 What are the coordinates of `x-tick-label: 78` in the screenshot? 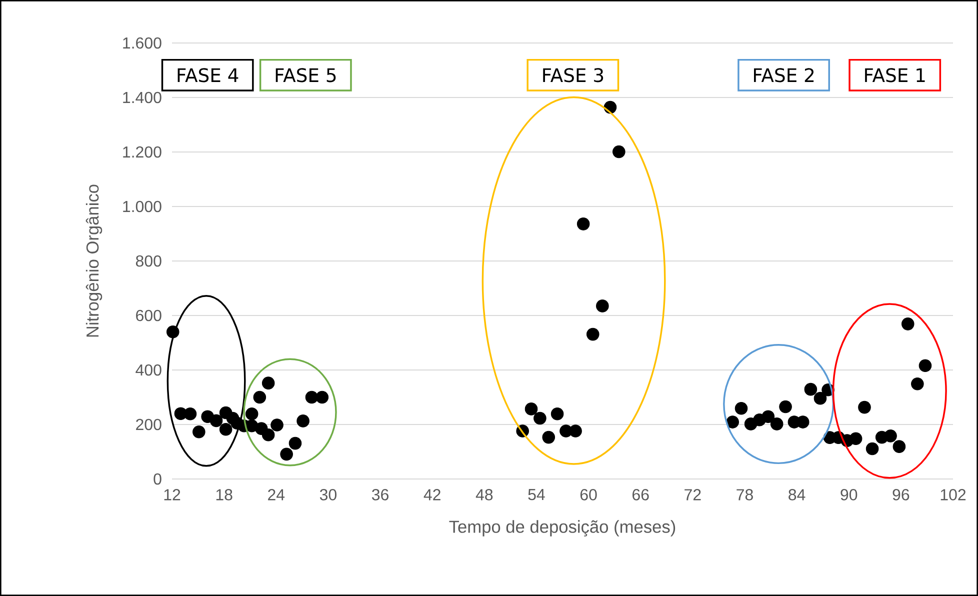 It's located at (744, 494).